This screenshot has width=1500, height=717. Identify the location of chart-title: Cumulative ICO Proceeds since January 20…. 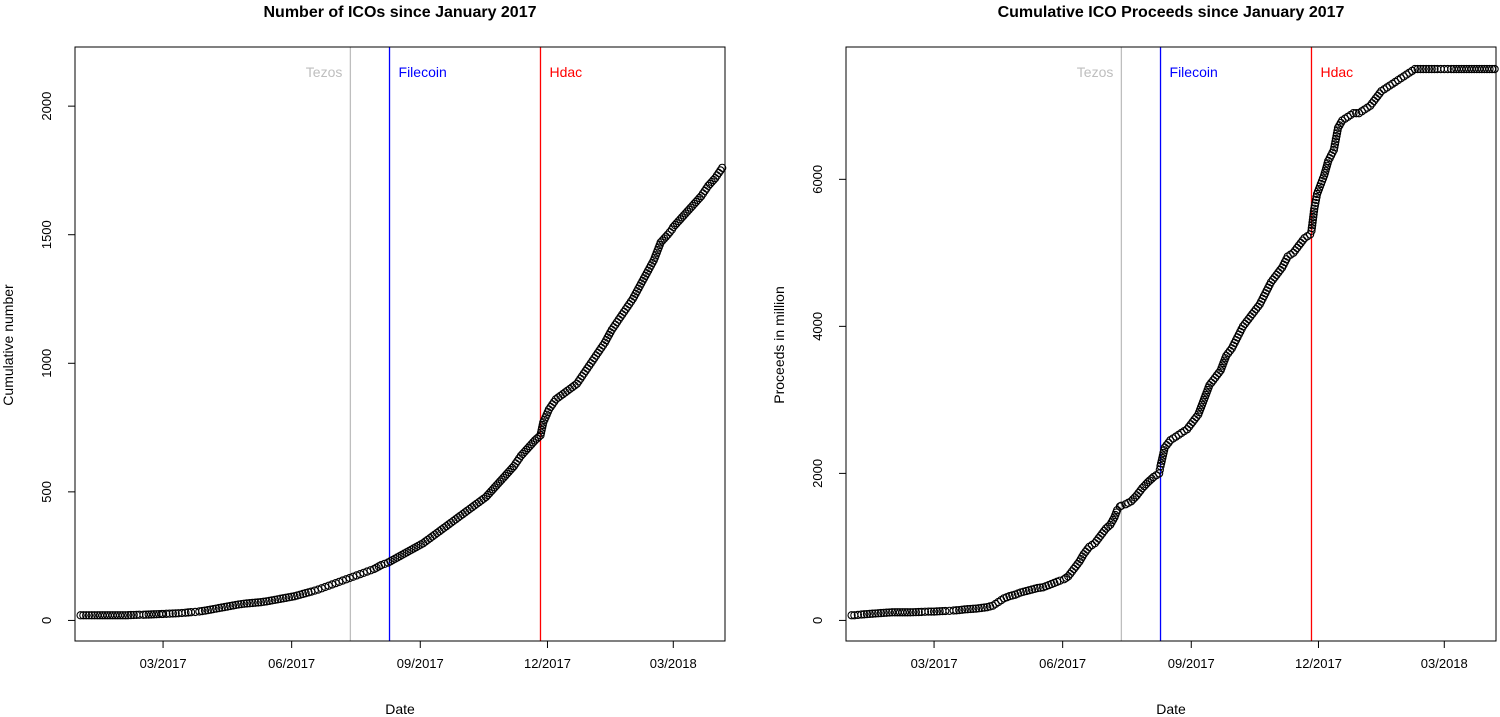
(1171, 12).